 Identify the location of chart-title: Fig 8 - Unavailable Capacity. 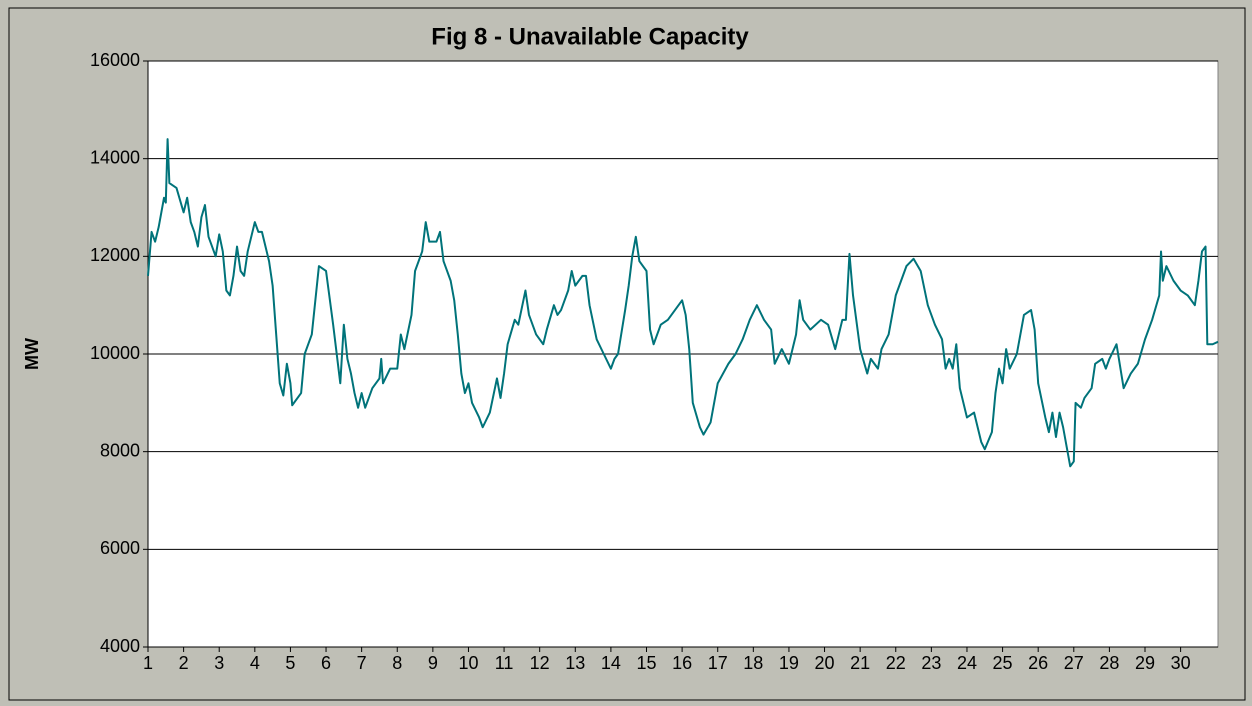
(590, 36).